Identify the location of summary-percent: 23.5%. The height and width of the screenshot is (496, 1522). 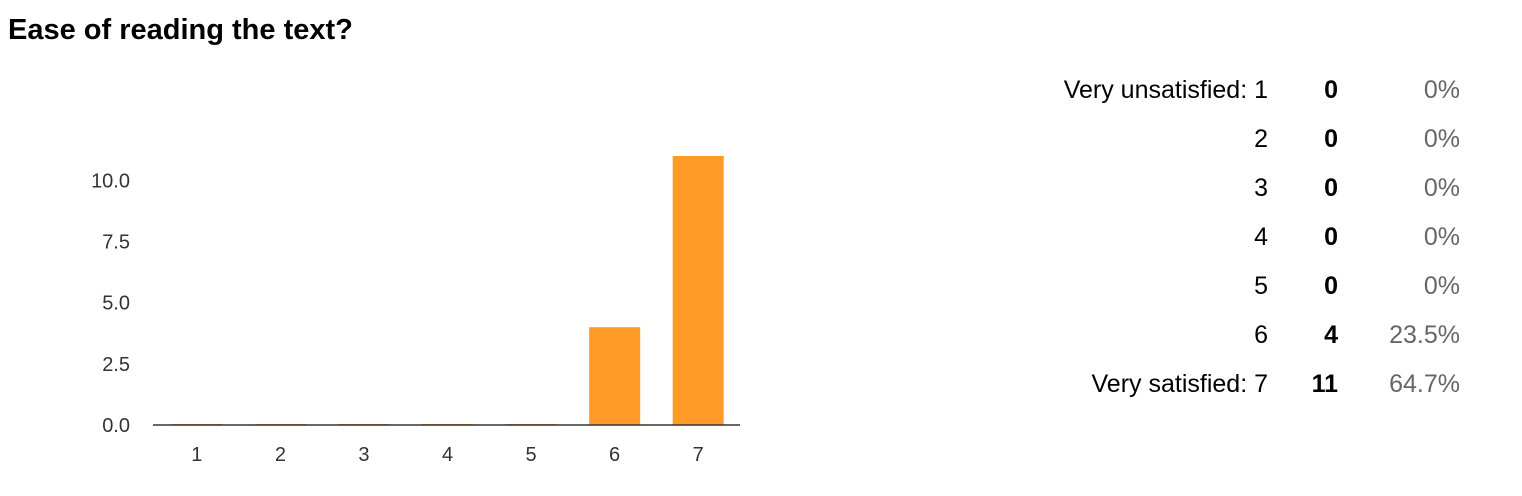
(1424, 335).